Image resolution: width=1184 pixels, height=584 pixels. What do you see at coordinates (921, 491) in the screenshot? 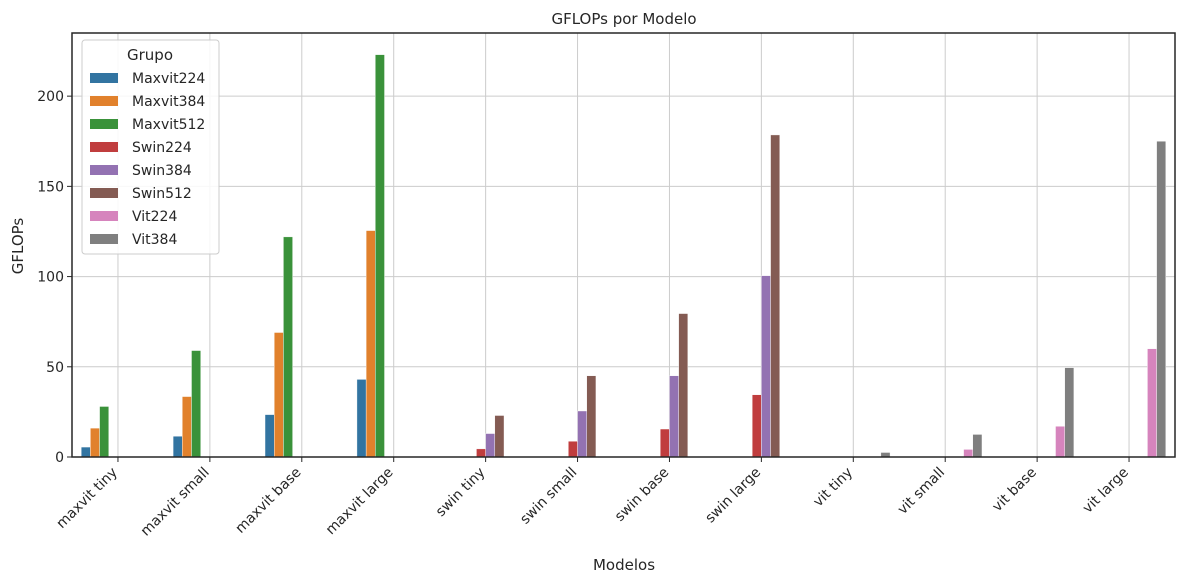
I see `x-tick-label: vit small` at bounding box center [921, 491].